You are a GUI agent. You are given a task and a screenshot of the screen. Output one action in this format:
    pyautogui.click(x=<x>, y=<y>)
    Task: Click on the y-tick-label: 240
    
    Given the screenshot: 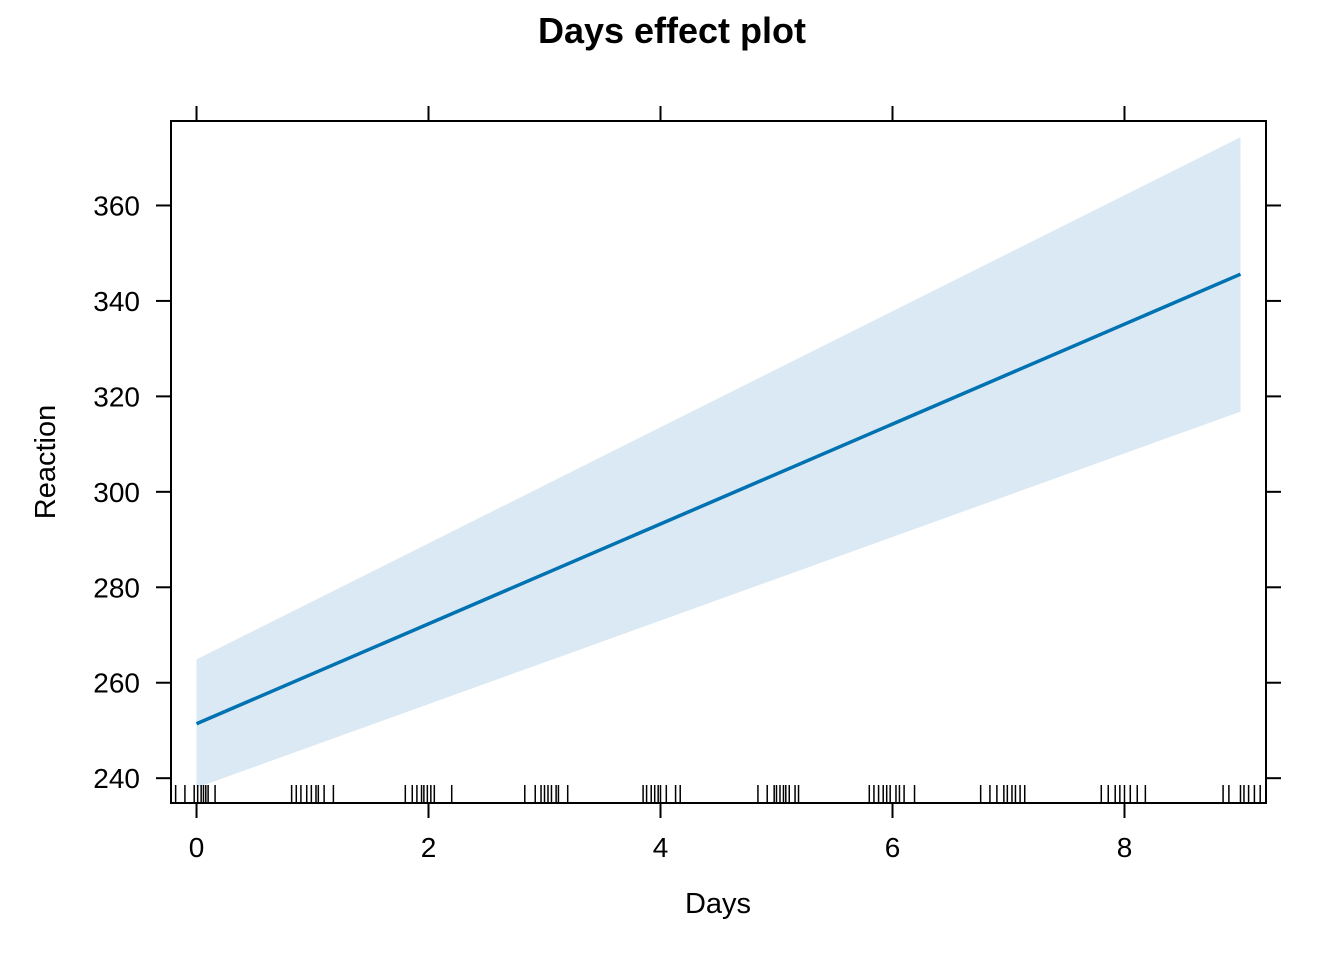 What is the action you would take?
    pyautogui.click(x=116, y=778)
    